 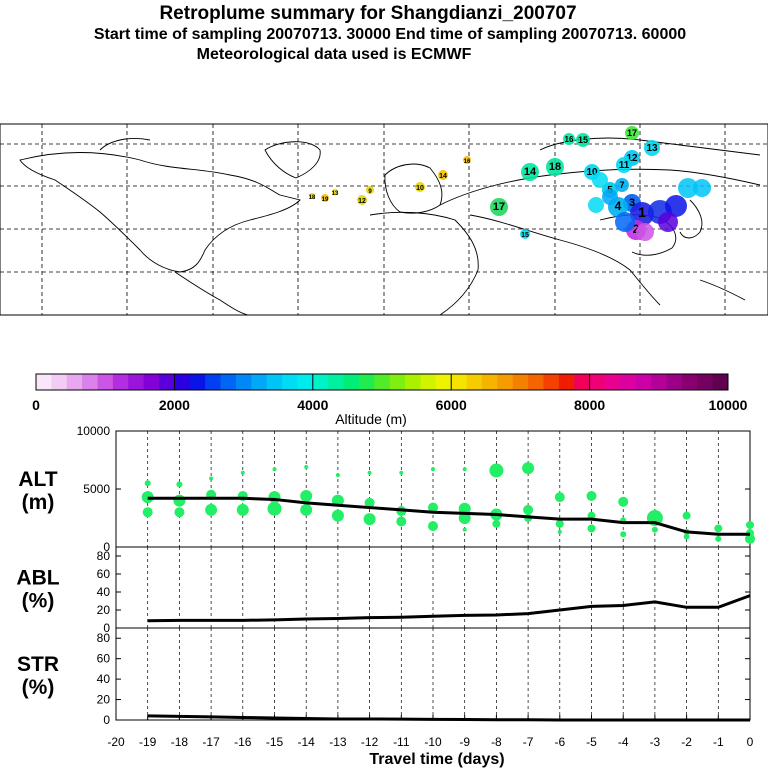 What do you see at coordinates (555, 167) in the screenshot?
I see `cluster-label: 18` at bounding box center [555, 167].